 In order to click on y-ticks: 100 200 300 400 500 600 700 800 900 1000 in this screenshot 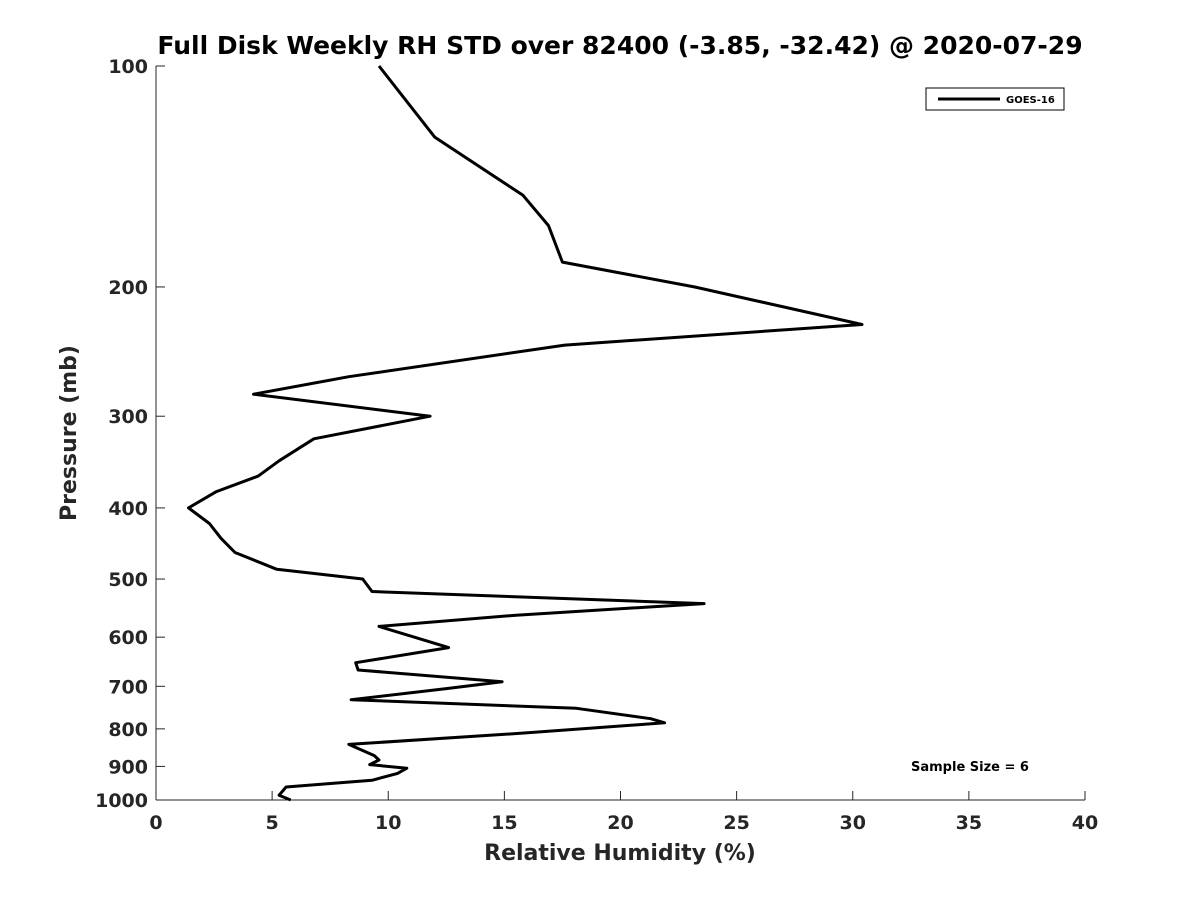, I will do `click(130, 434)`.